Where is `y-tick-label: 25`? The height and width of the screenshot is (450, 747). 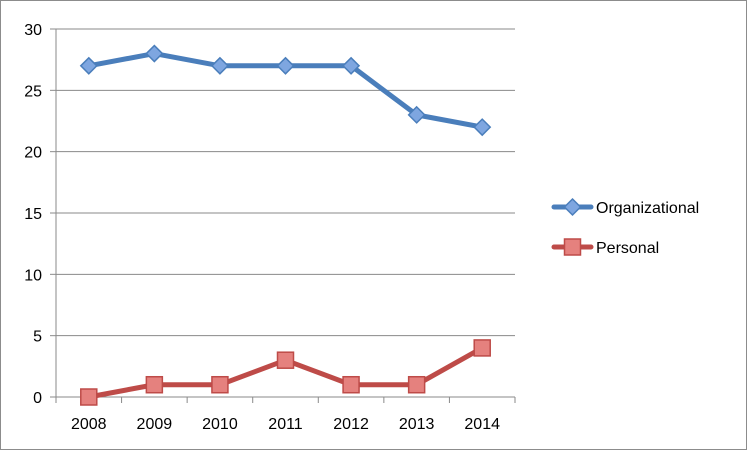 y-tick-label: 25 is located at coordinates (33, 91).